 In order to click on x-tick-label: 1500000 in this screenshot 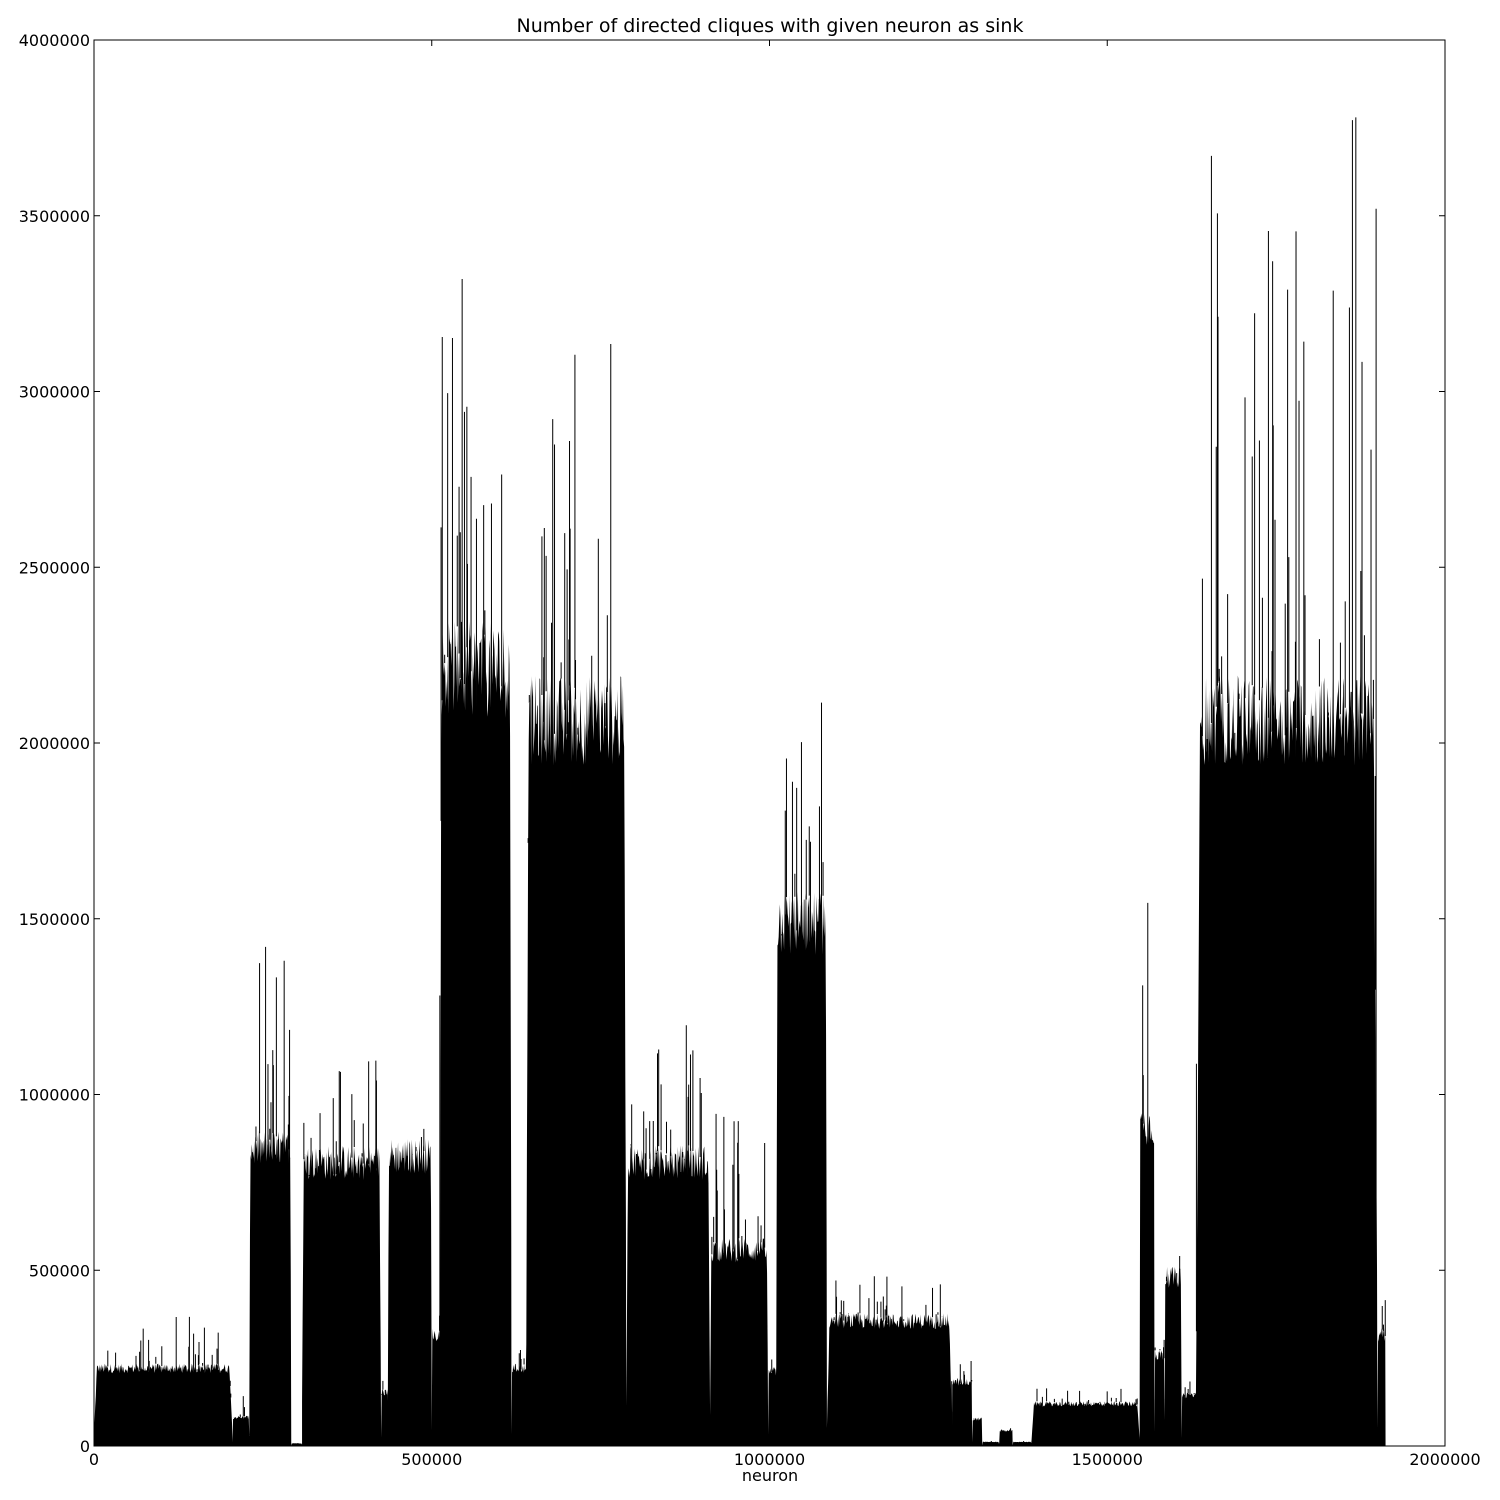, I will do `click(1107, 1459)`.